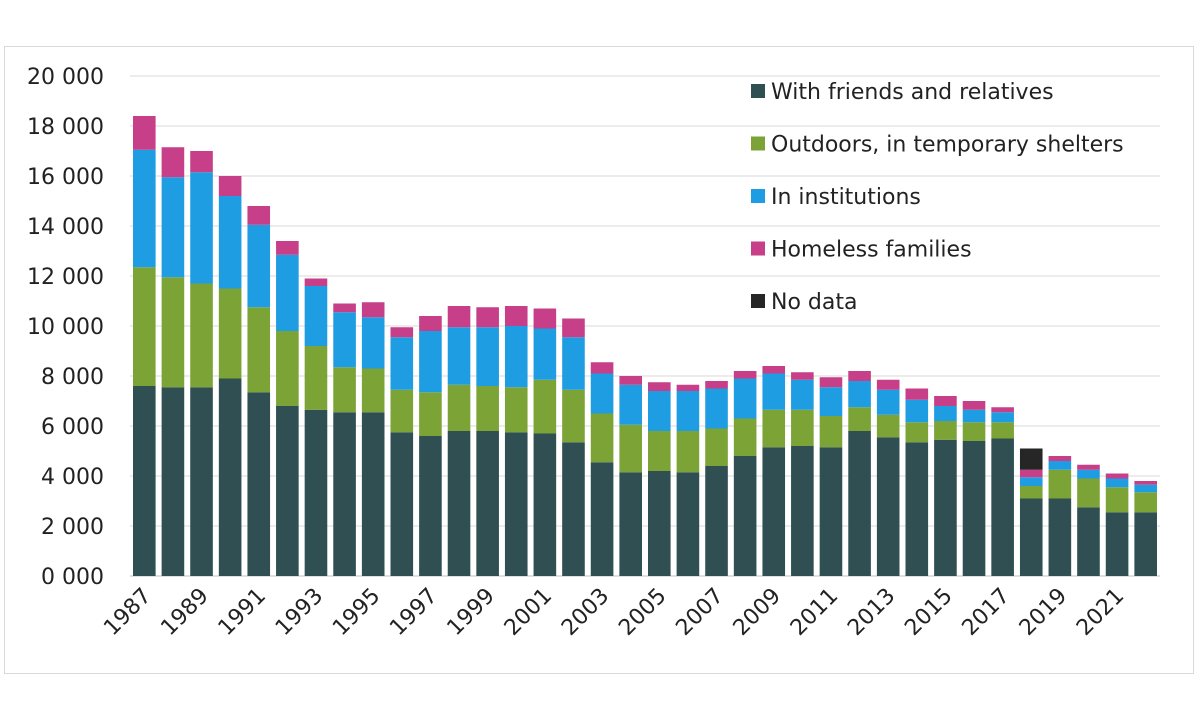 This screenshot has height=722, width=1200. What do you see at coordinates (184, 612) in the screenshot?
I see `x-tick-label: 1989` at bounding box center [184, 612].